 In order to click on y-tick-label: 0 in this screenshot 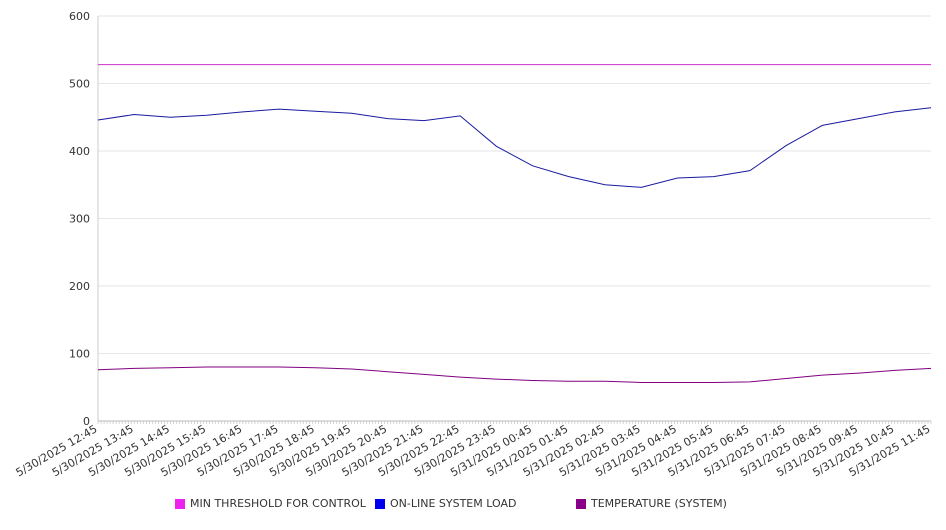, I will do `click(86, 421)`.